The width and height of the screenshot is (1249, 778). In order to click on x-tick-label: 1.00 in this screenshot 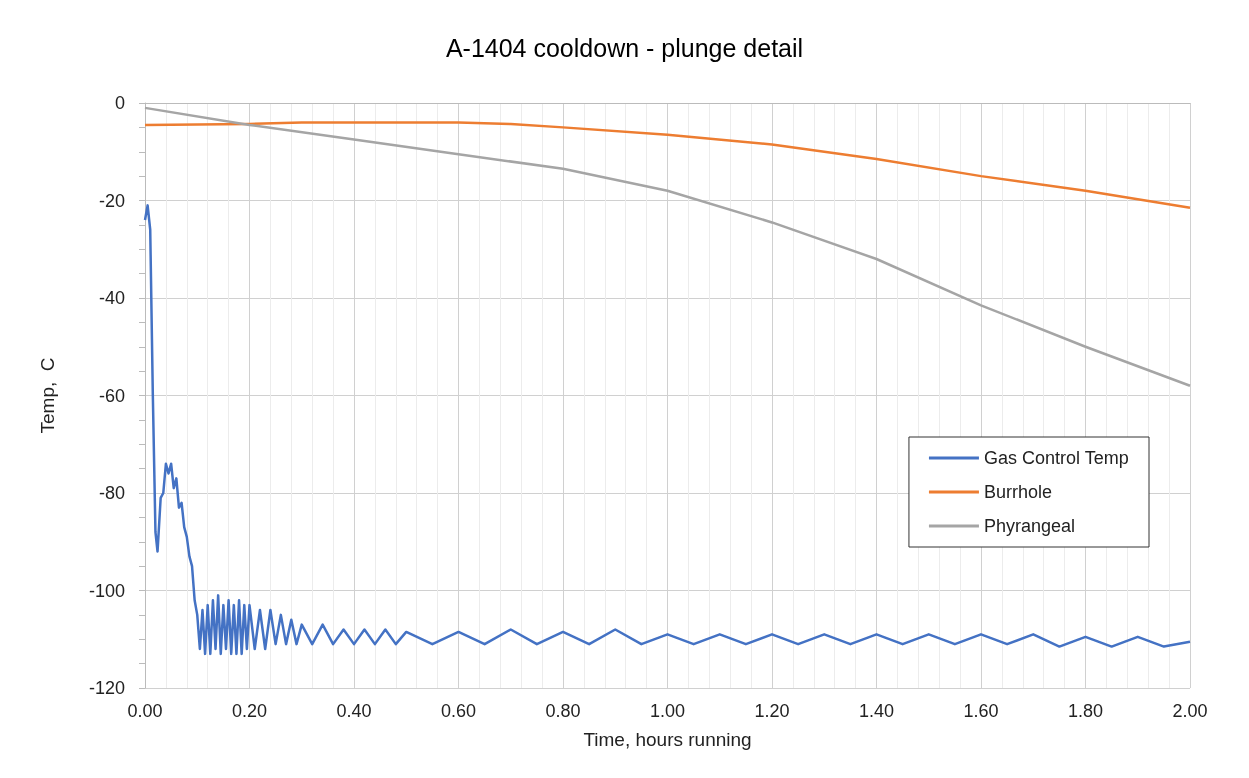, I will do `click(667, 711)`.